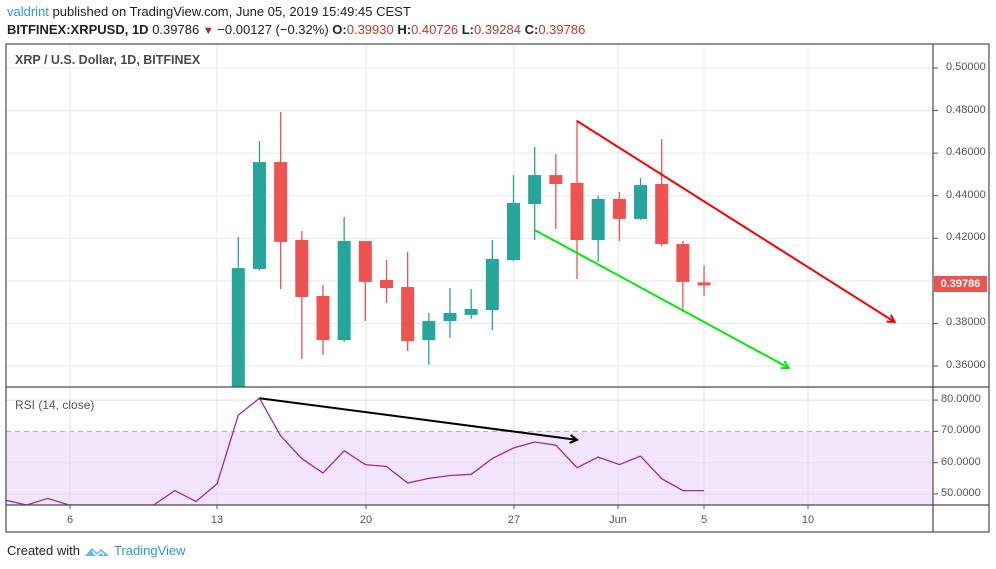  Describe the element at coordinates (661, 298) in the screenshot. I see `green-trend-arrow` at that location.